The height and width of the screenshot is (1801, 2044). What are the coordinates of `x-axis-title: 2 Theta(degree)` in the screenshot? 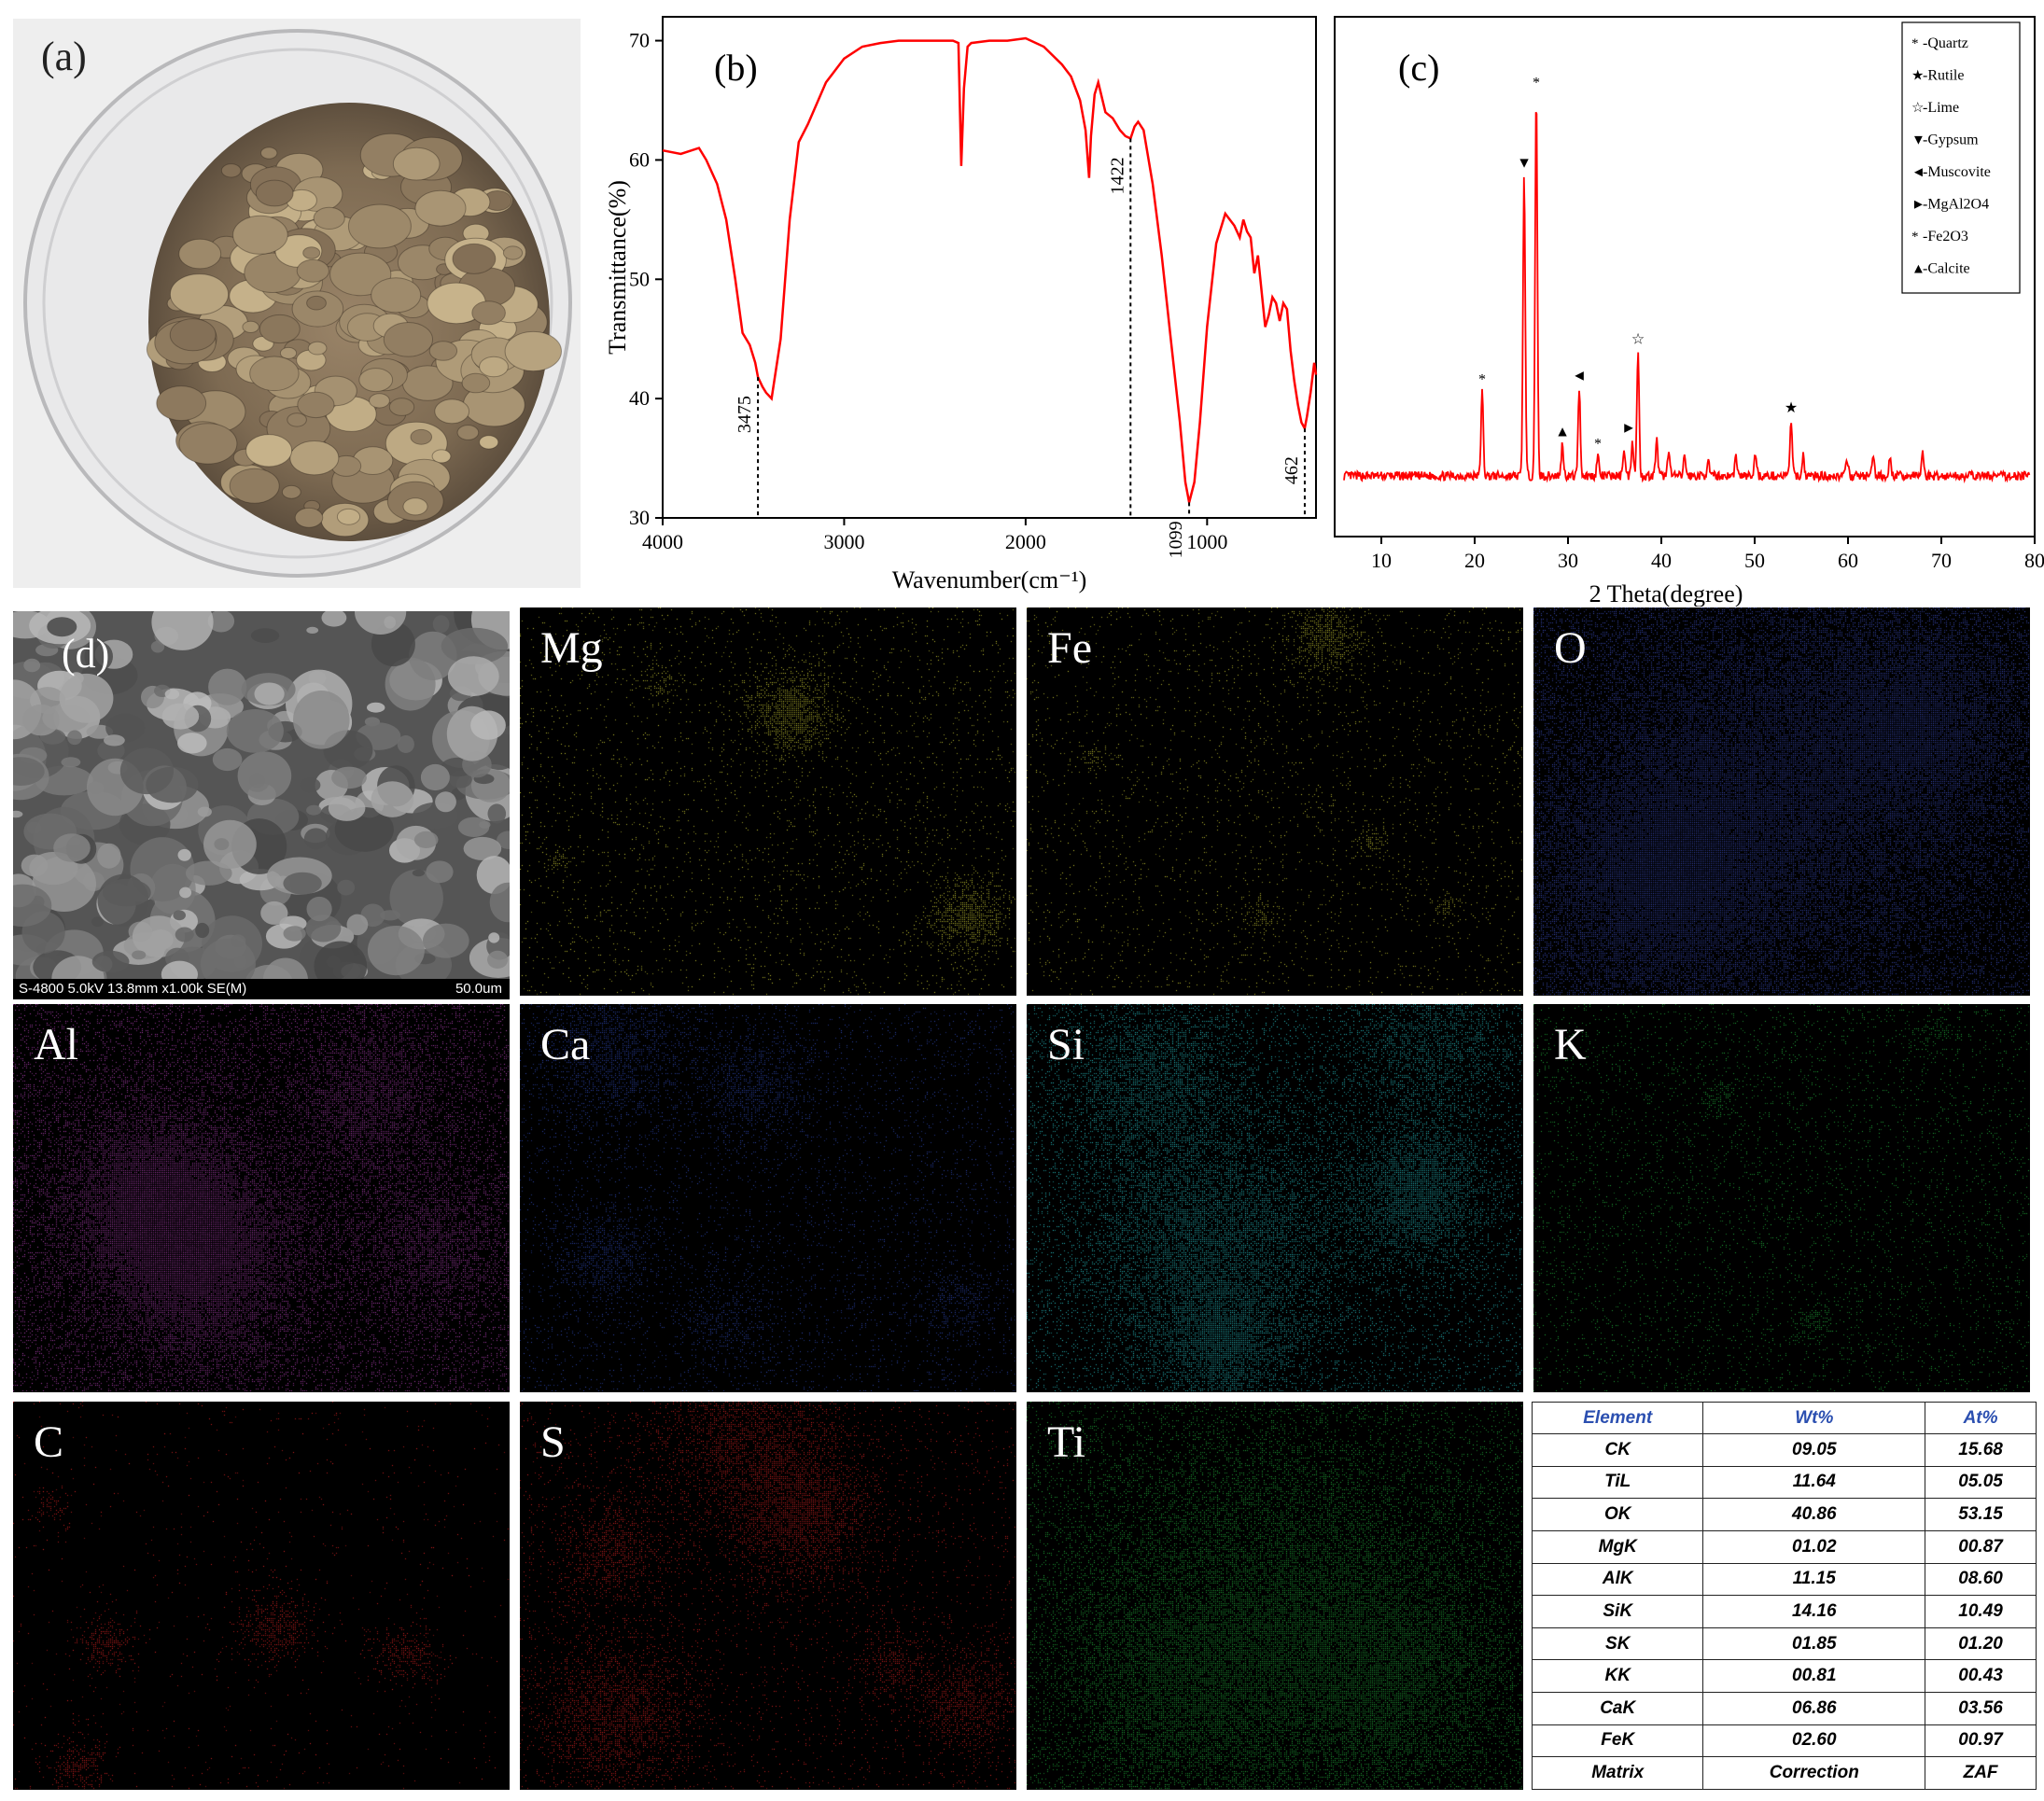 It's located at (1666, 593).